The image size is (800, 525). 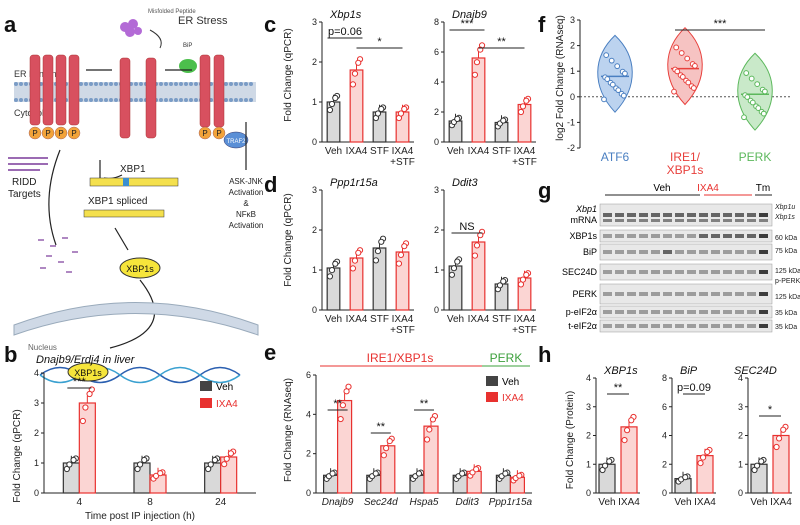 I want to click on chart-b-title: Dnajb9/Erdj4 in liver, so click(x=86, y=360).